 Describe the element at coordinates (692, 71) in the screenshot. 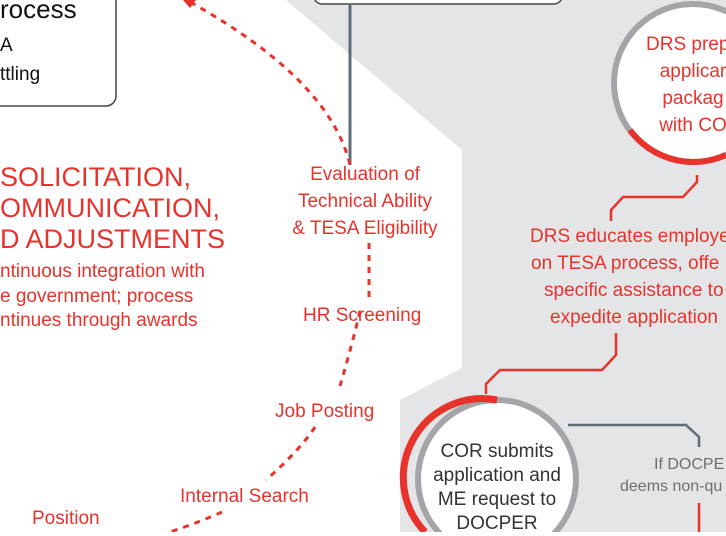

I see `drs-prepares-line: applicar` at that location.